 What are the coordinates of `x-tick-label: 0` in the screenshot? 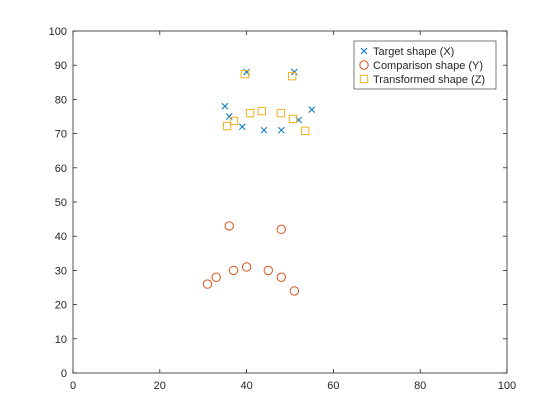 It's located at (73, 386).